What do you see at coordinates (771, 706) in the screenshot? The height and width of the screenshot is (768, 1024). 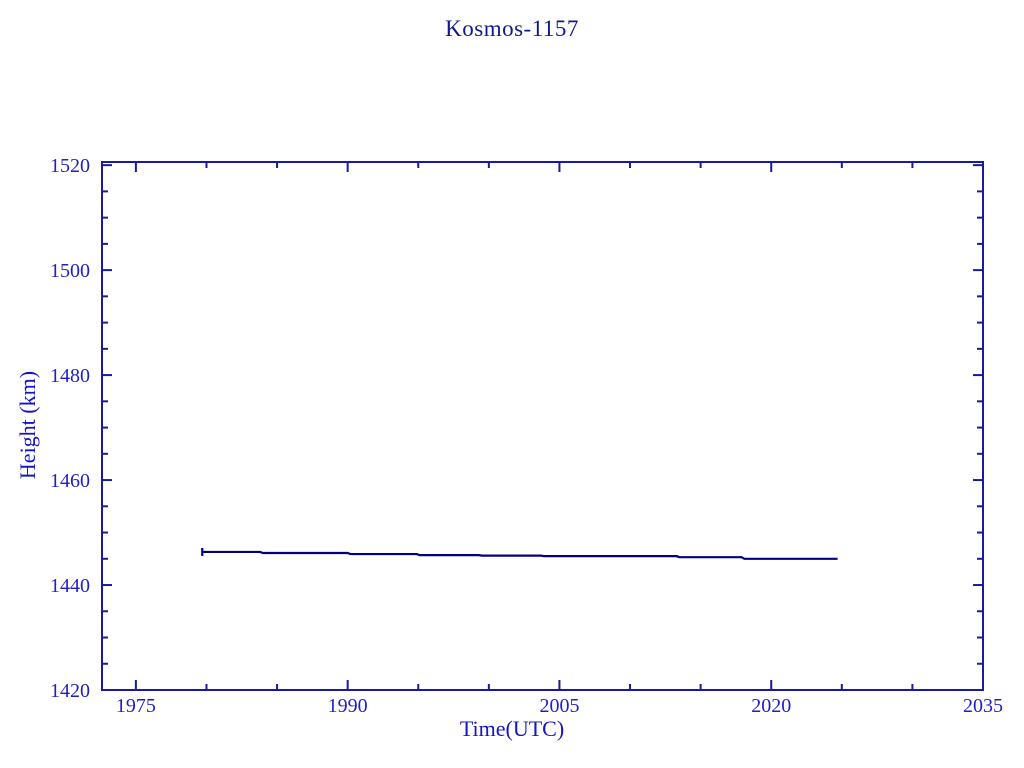 I see `x-tick-label: 2020` at bounding box center [771, 706].